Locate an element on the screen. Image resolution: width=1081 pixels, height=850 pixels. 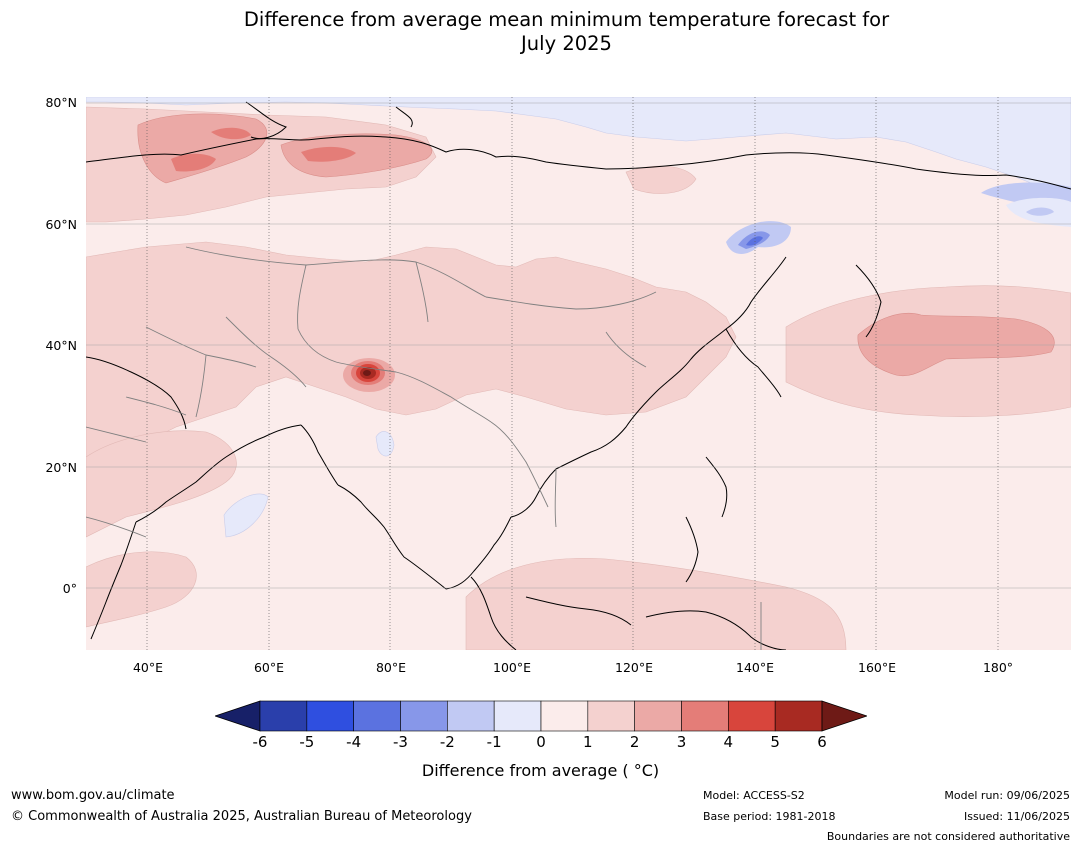
lon-label-160e: 160°E is located at coordinates (877, 667).